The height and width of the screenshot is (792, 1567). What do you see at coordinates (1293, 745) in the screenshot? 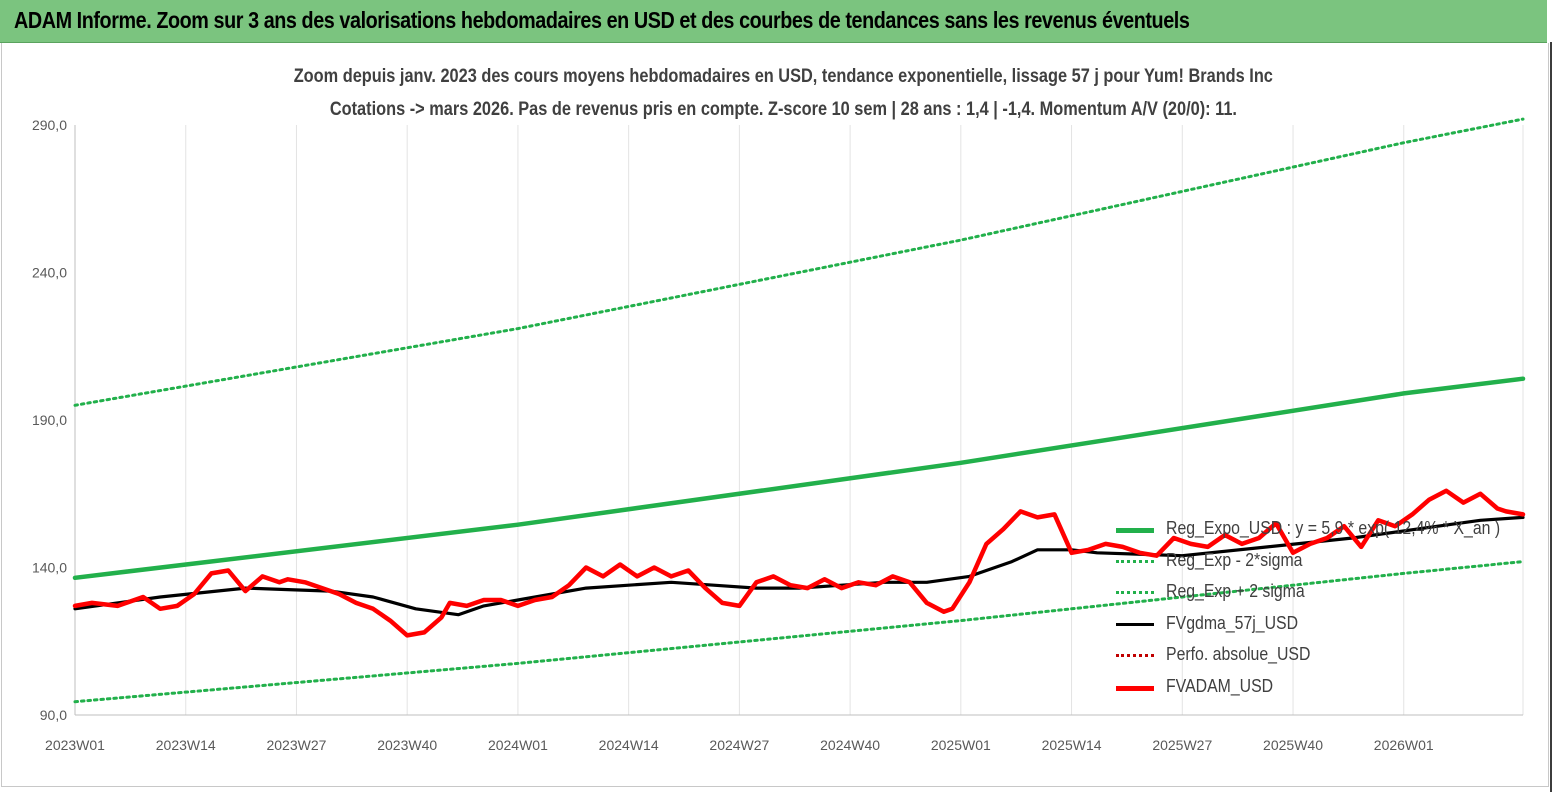
I see `x-tick-label: 2025W40` at bounding box center [1293, 745].